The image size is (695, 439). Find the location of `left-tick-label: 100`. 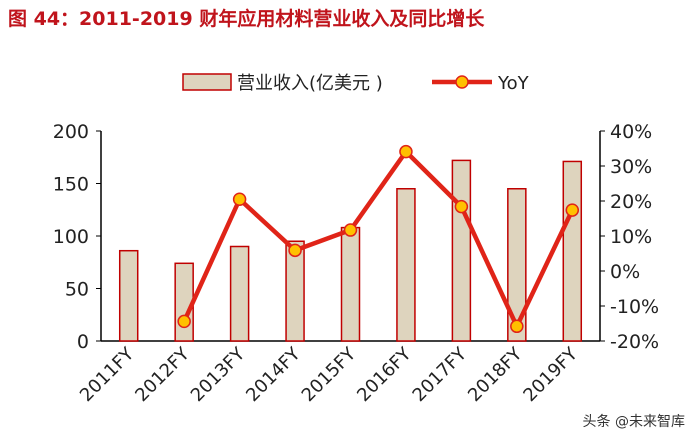

left-tick-label: 100 is located at coordinates (71, 237).